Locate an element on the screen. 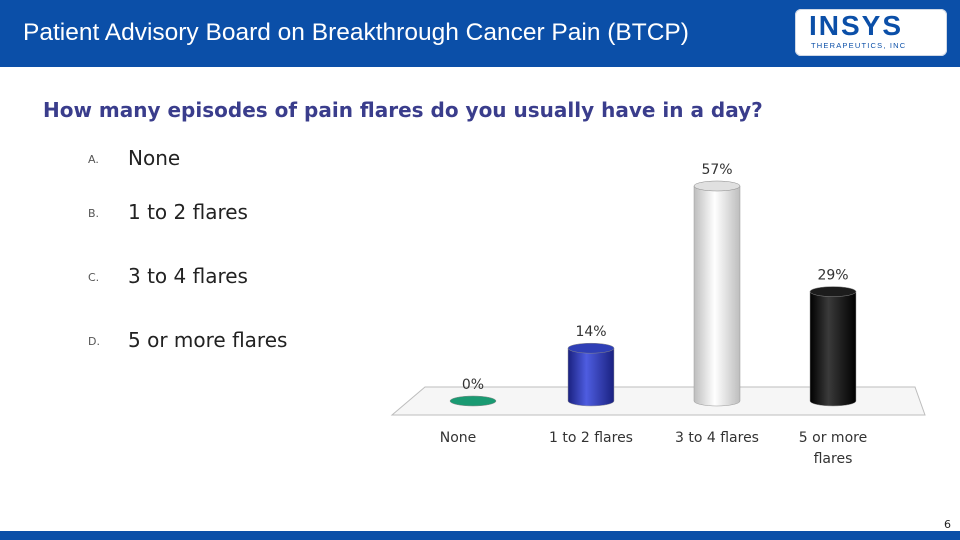 The width and height of the screenshot is (960, 540). category-label: 5 or more is located at coordinates (833, 438).